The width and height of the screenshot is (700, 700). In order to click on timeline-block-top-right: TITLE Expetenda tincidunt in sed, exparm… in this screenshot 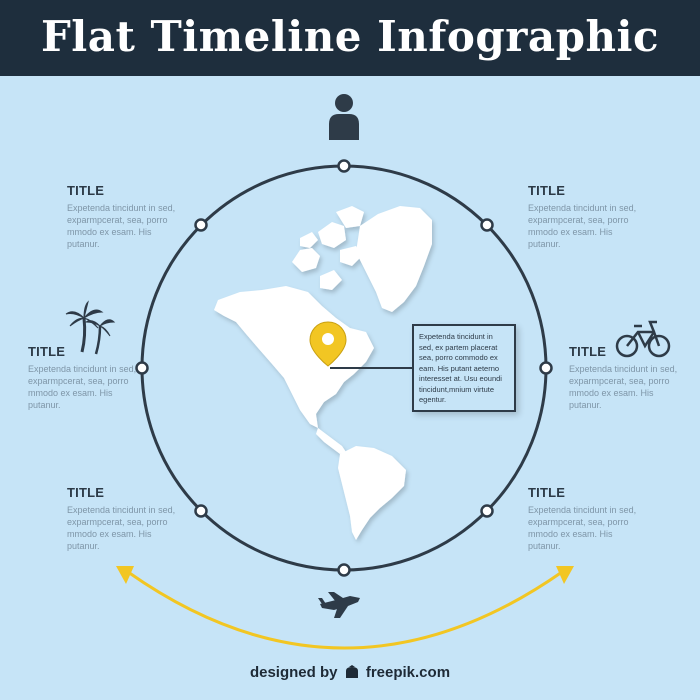, I will do `click(584, 216)`.